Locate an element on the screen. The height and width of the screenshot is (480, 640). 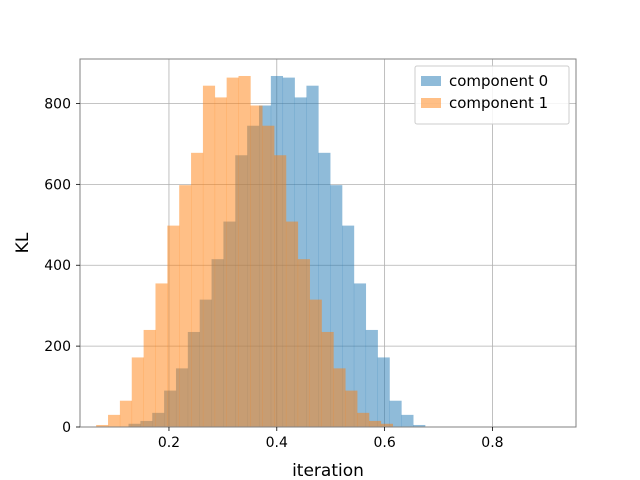
y-tick-label: 400 is located at coordinates (57, 266).